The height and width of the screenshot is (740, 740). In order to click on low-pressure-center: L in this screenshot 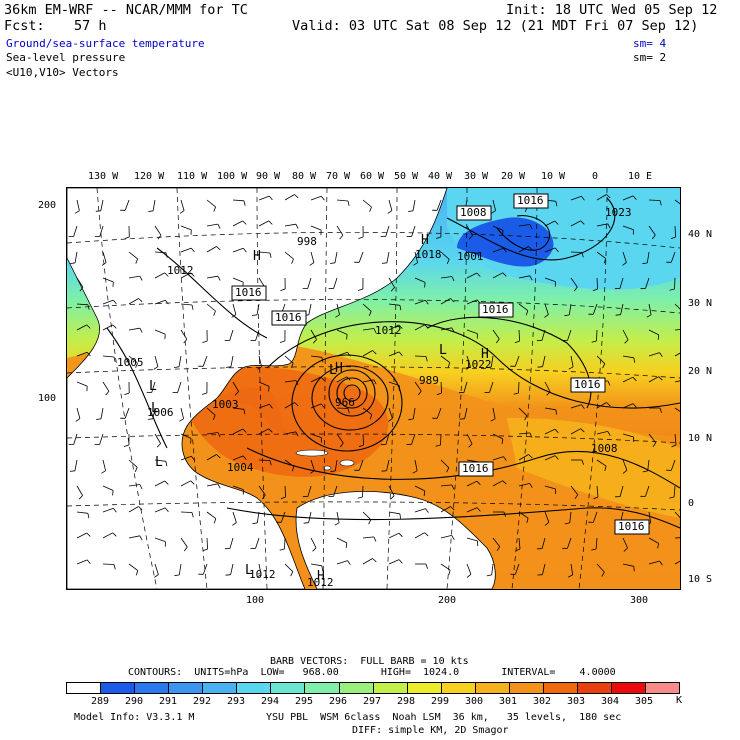, I will do `click(249, 570)`.